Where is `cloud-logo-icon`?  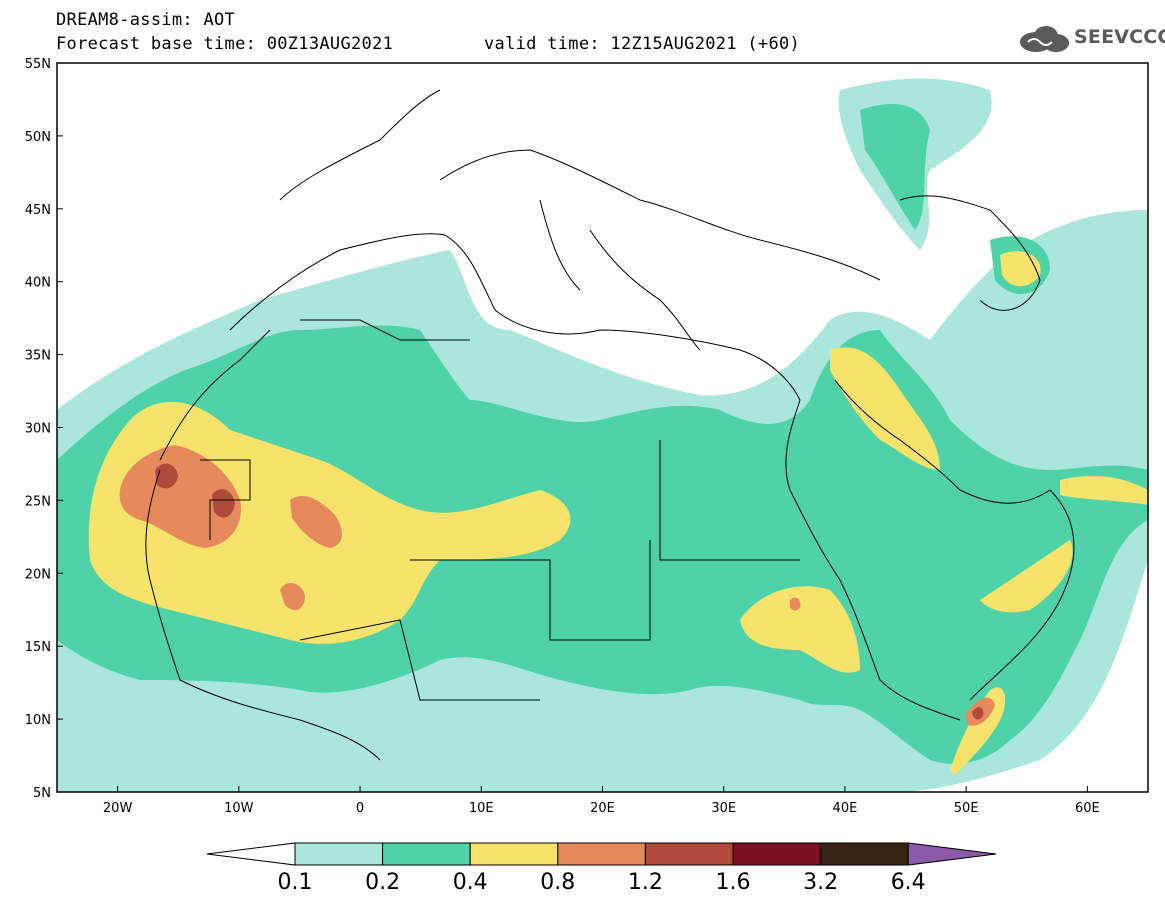 cloud-logo-icon is located at coordinates (1044, 39).